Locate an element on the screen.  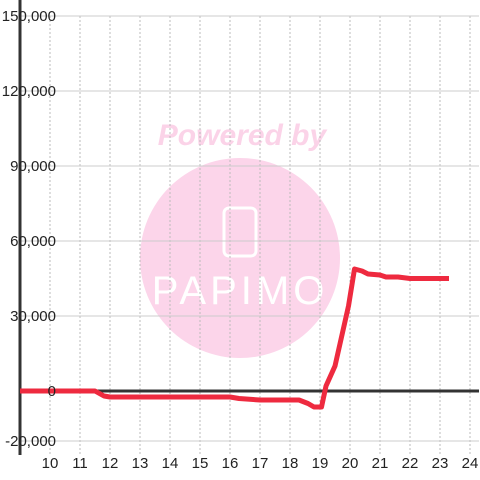
x-tick-label: 12 is located at coordinates (110, 463).